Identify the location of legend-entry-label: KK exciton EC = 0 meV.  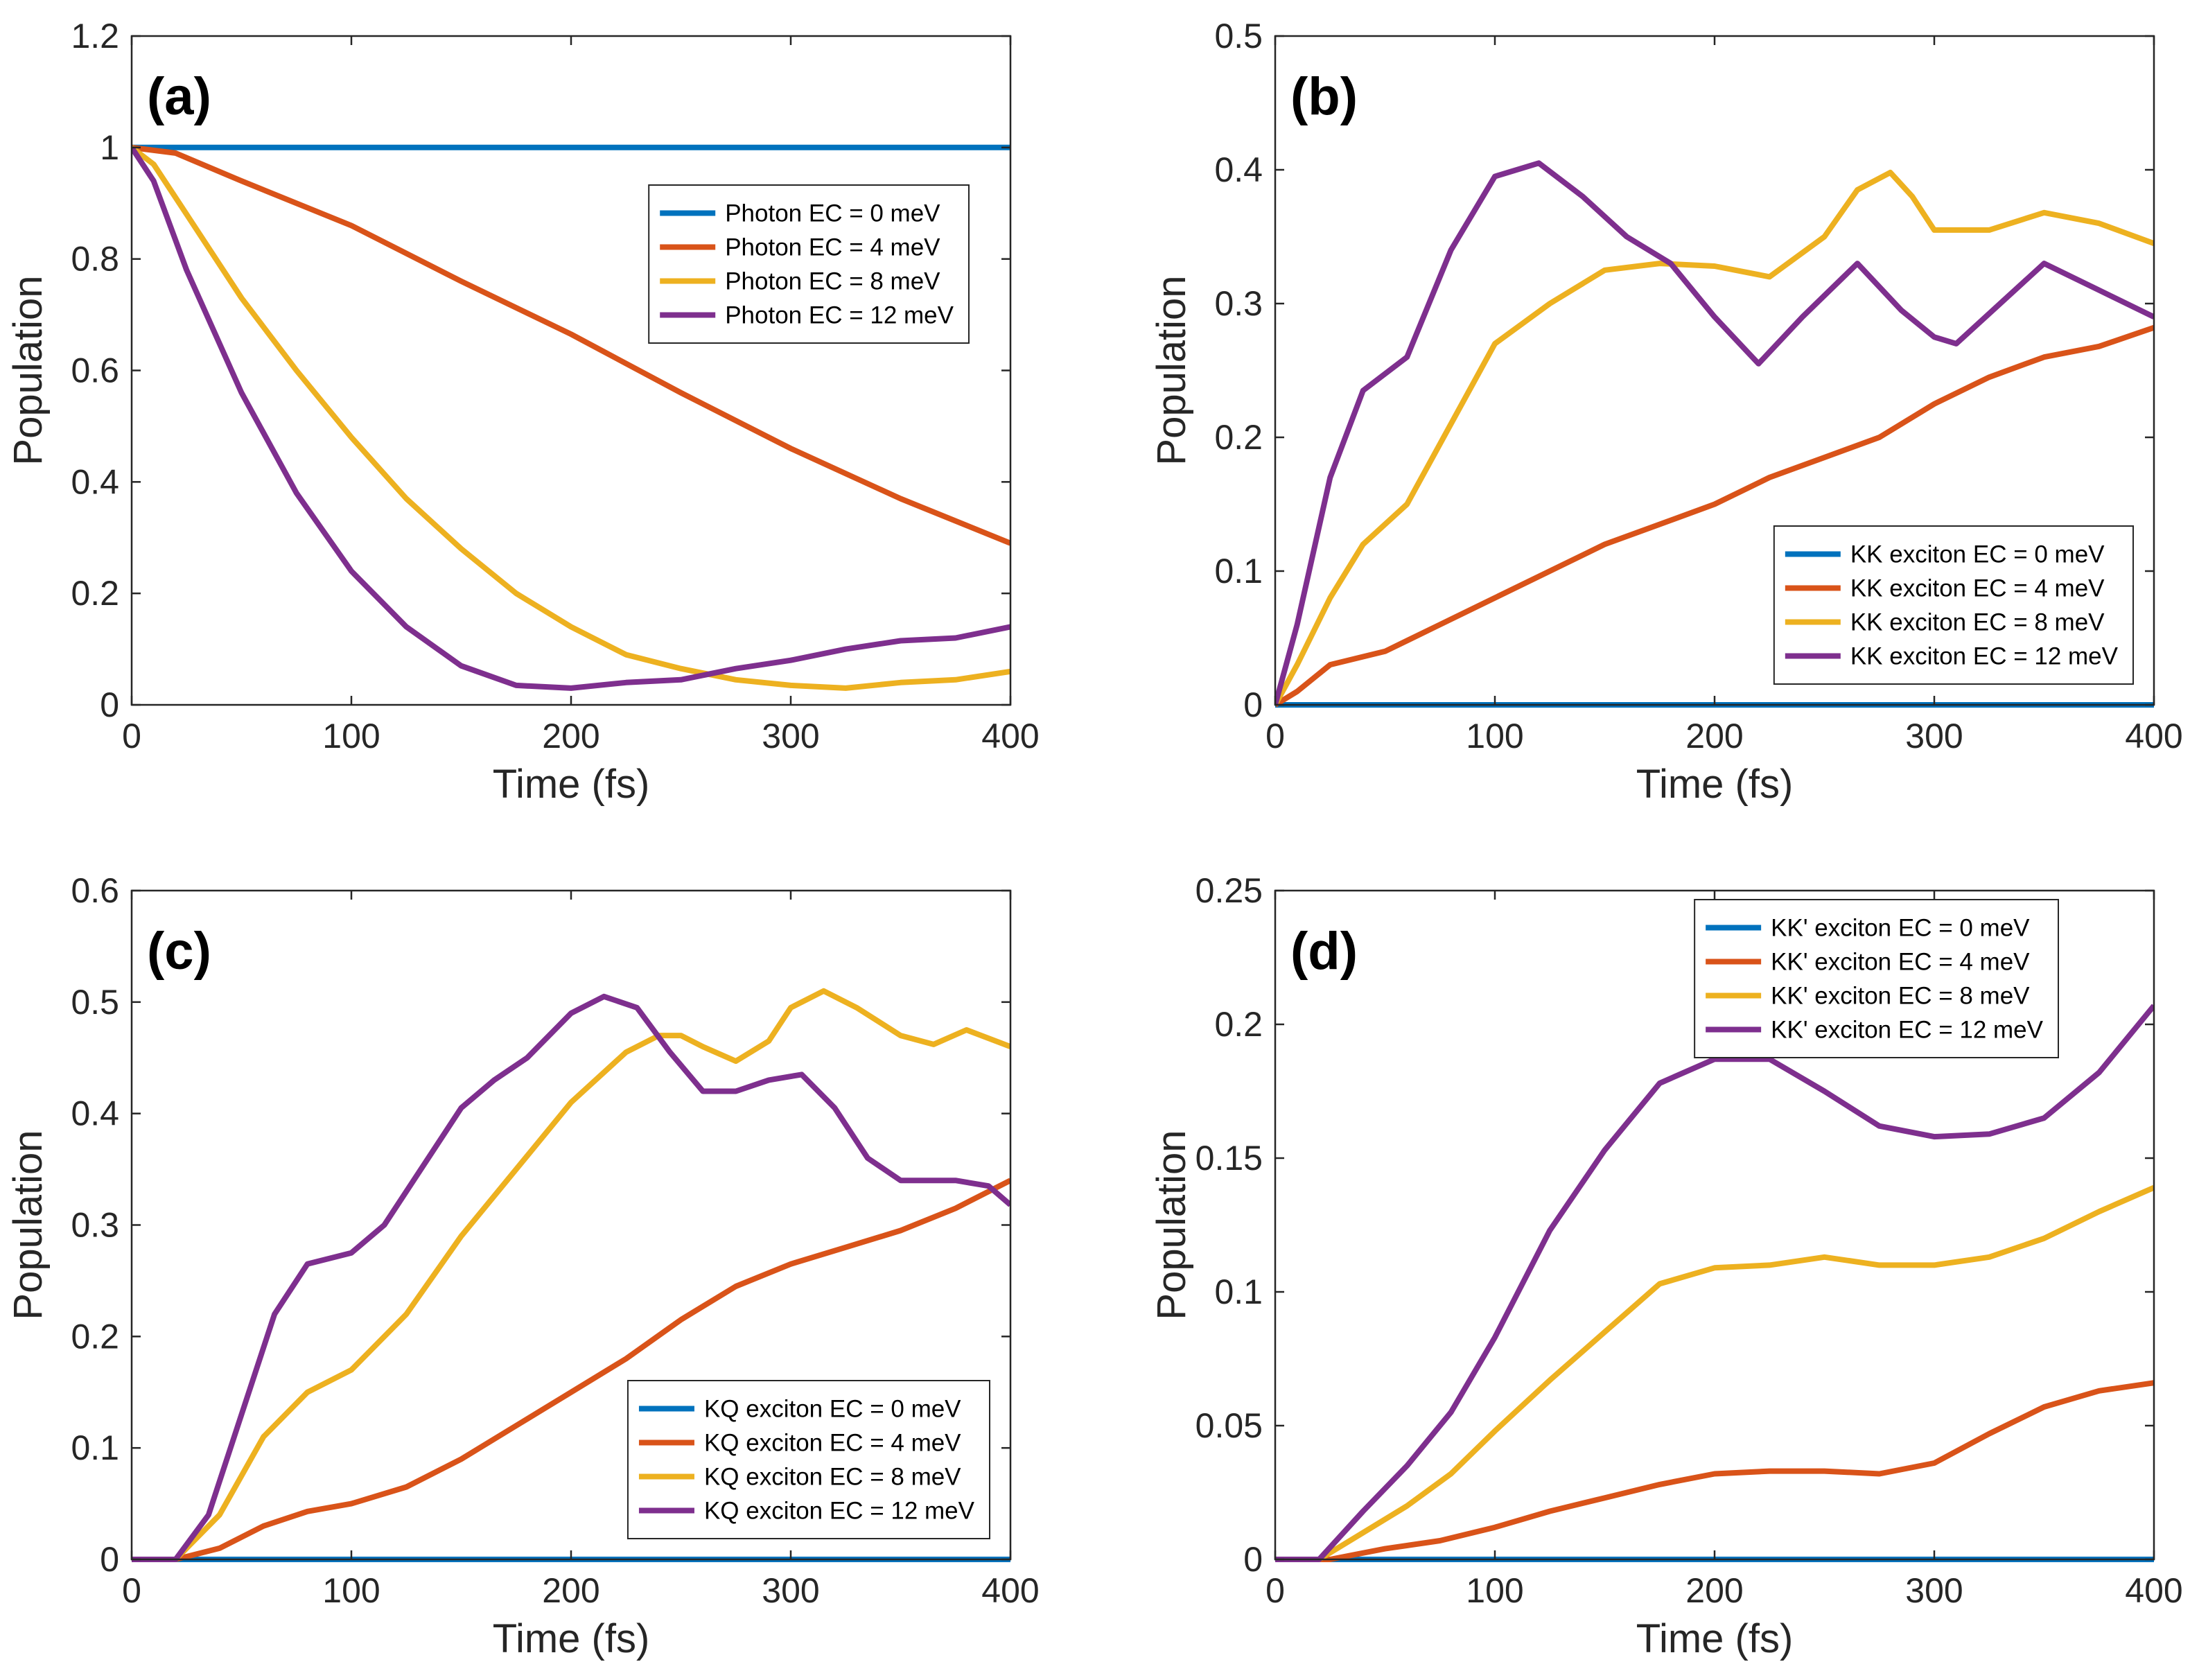
(1977, 554).